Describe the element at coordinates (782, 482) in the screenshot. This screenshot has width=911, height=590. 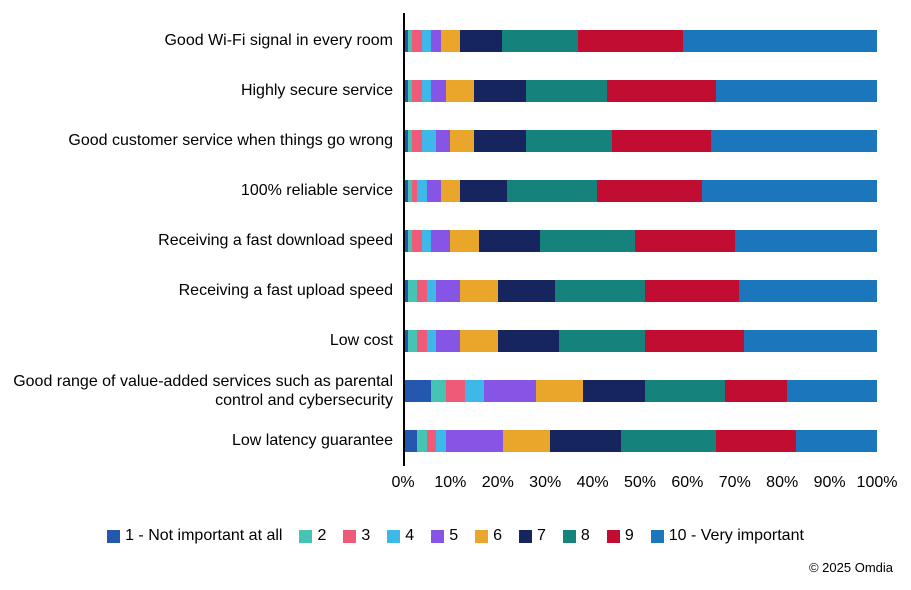
I see `tick-label: 80%` at that location.